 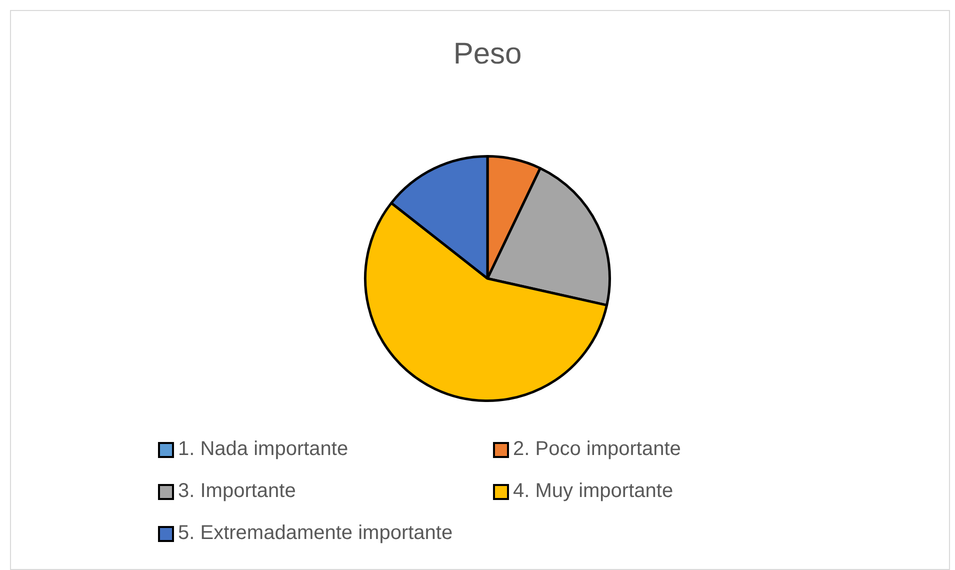 I want to click on legend-label: 4. Muy importante, so click(x=593, y=491).